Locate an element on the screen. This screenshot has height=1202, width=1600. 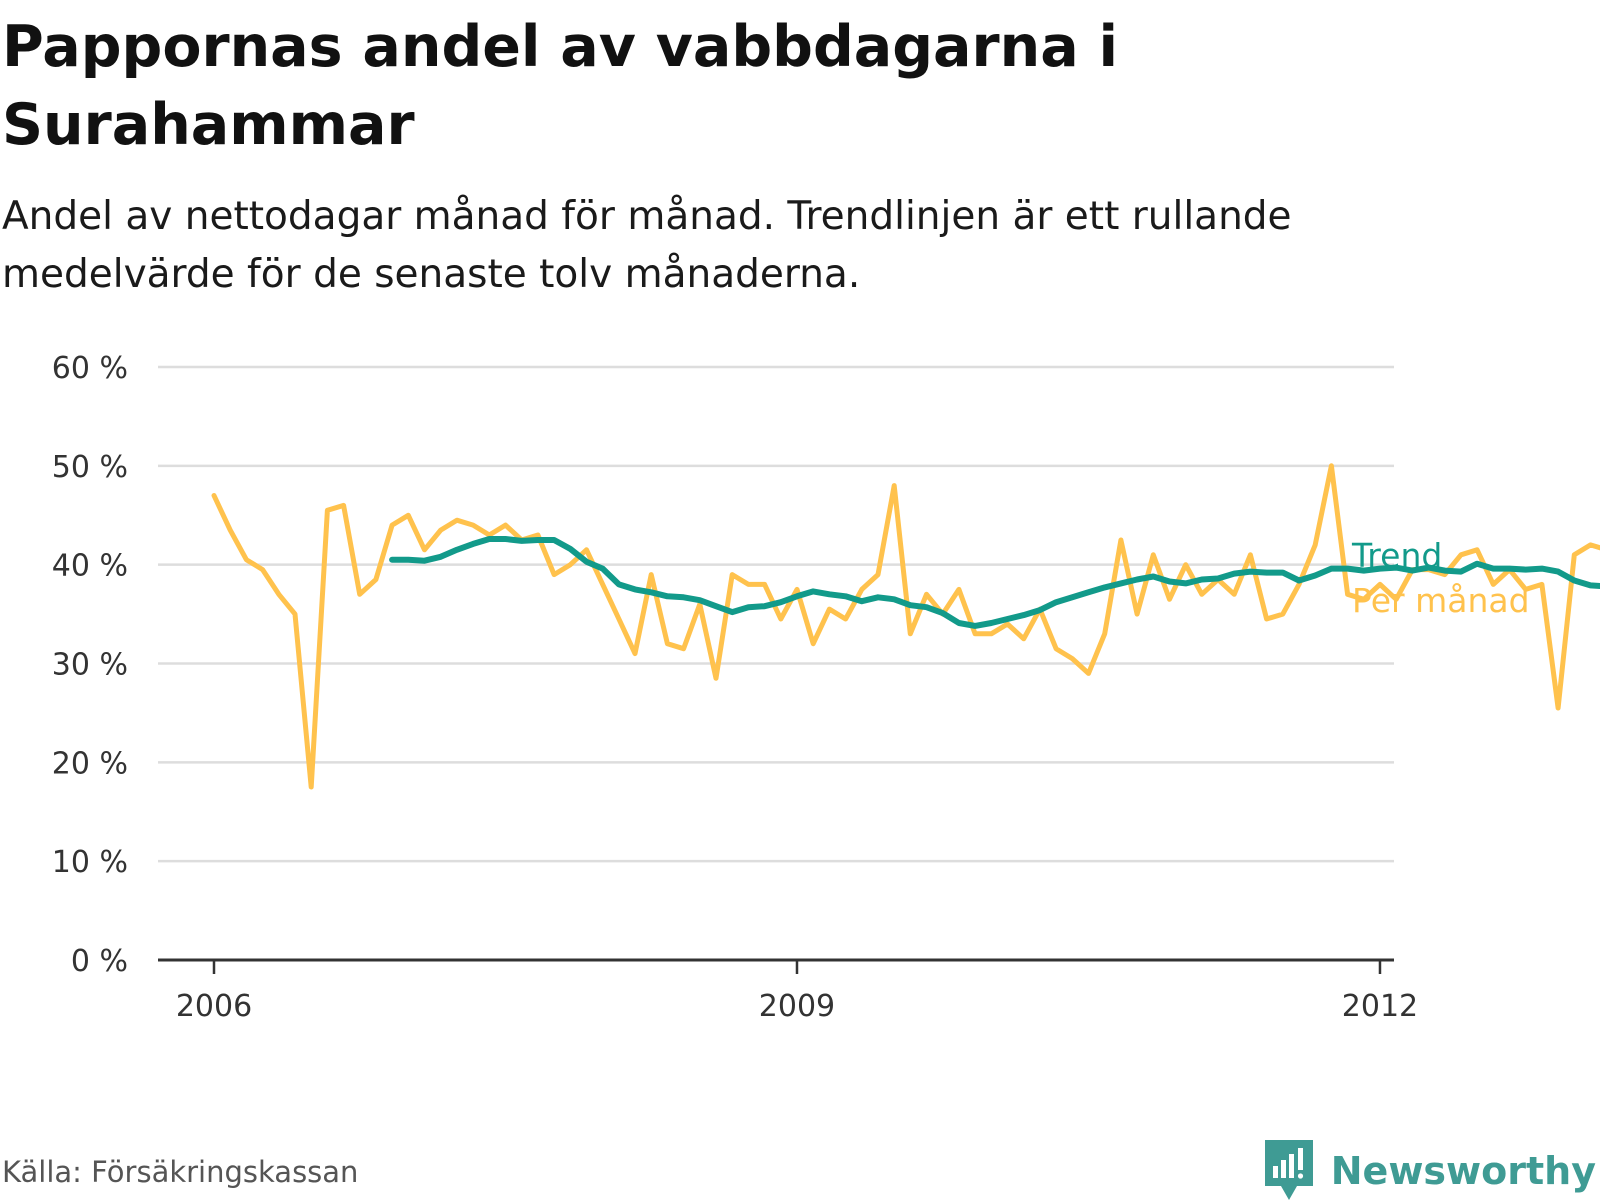
y-tick-label: 50 % is located at coordinates (90, 467).